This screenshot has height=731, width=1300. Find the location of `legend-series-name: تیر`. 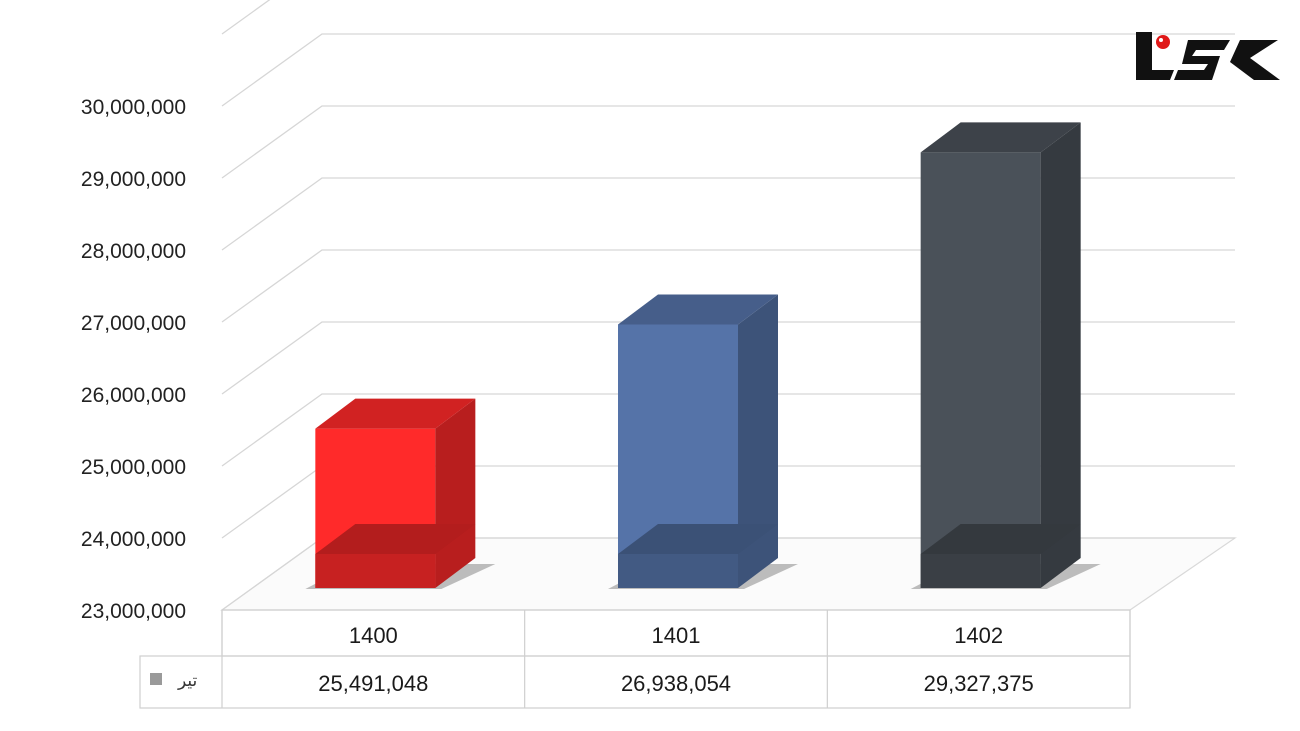

legend-series-name: تیر is located at coordinates (187, 681).